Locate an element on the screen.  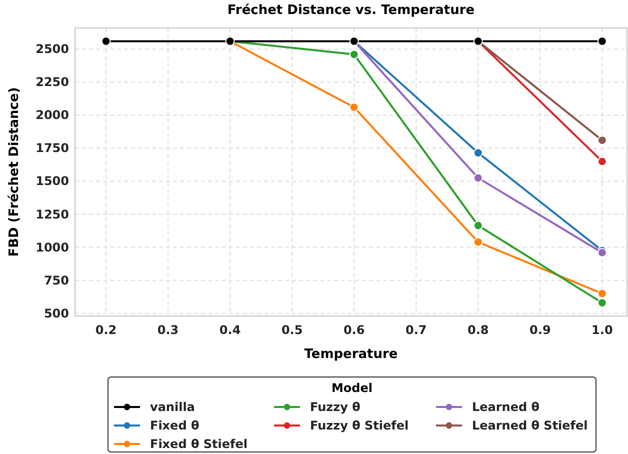
y-tick-label: 2000 is located at coordinates (52, 115).